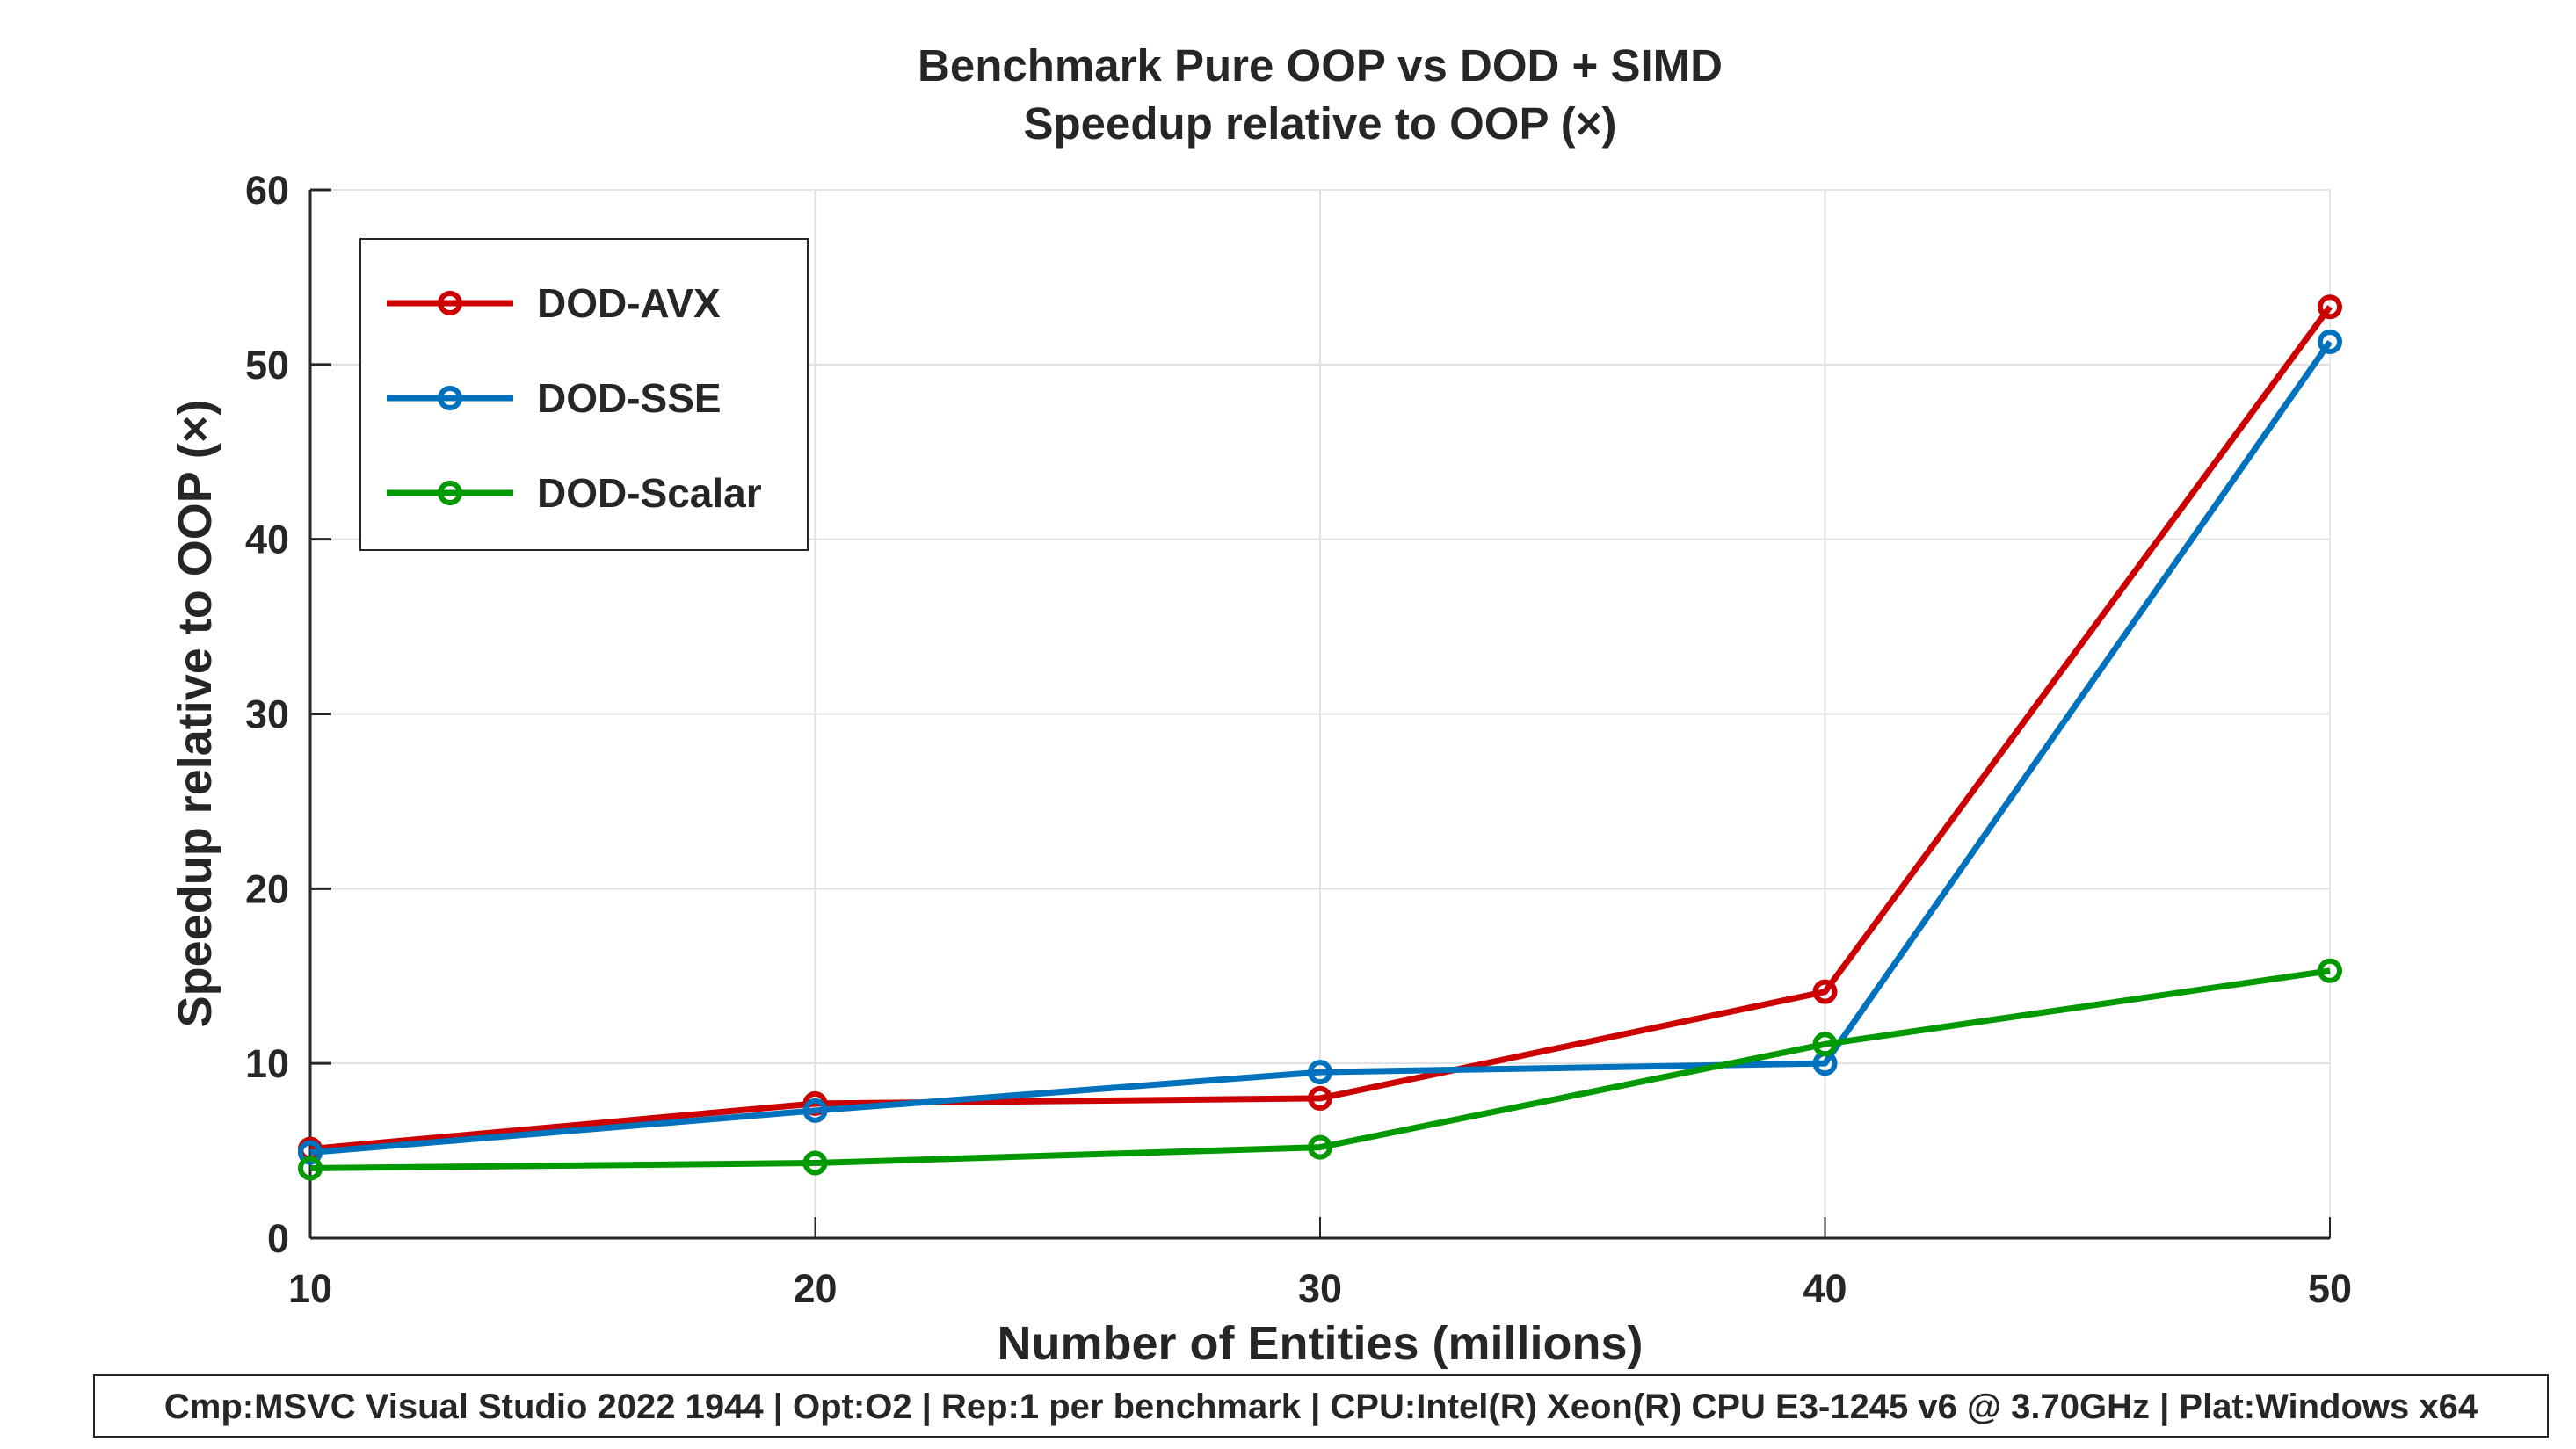 This screenshot has width=2576, height=1449. I want to click on y-tick-label: 10, so click(267, 1063).